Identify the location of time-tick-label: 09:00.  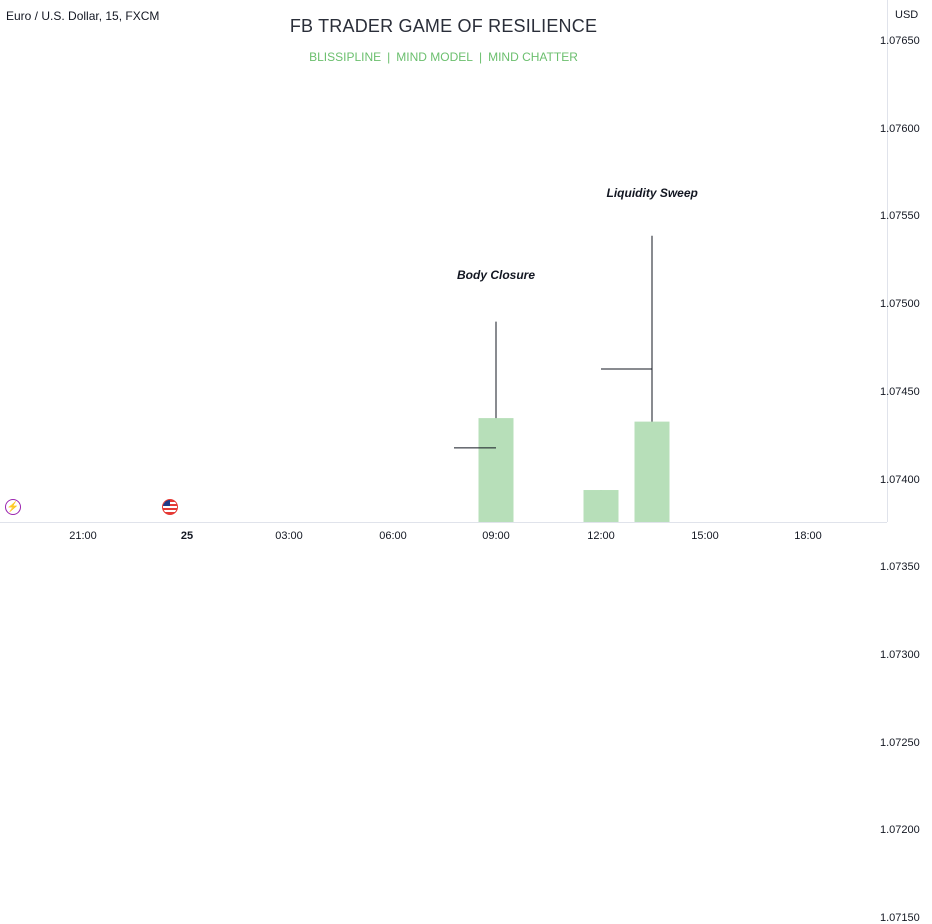
(496, 536).